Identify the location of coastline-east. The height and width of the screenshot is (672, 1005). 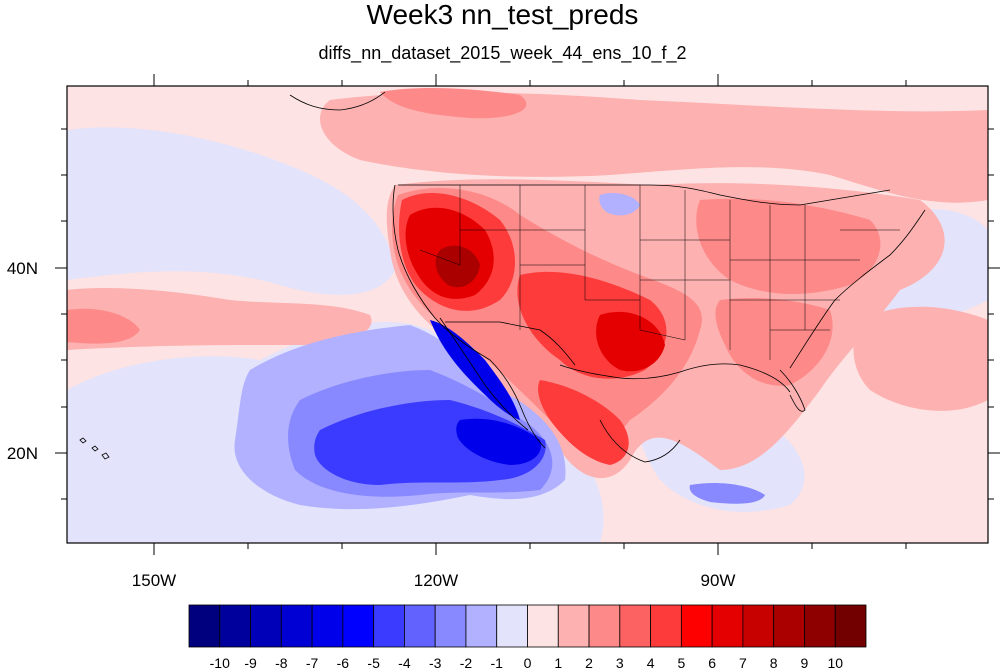
(857, 289).